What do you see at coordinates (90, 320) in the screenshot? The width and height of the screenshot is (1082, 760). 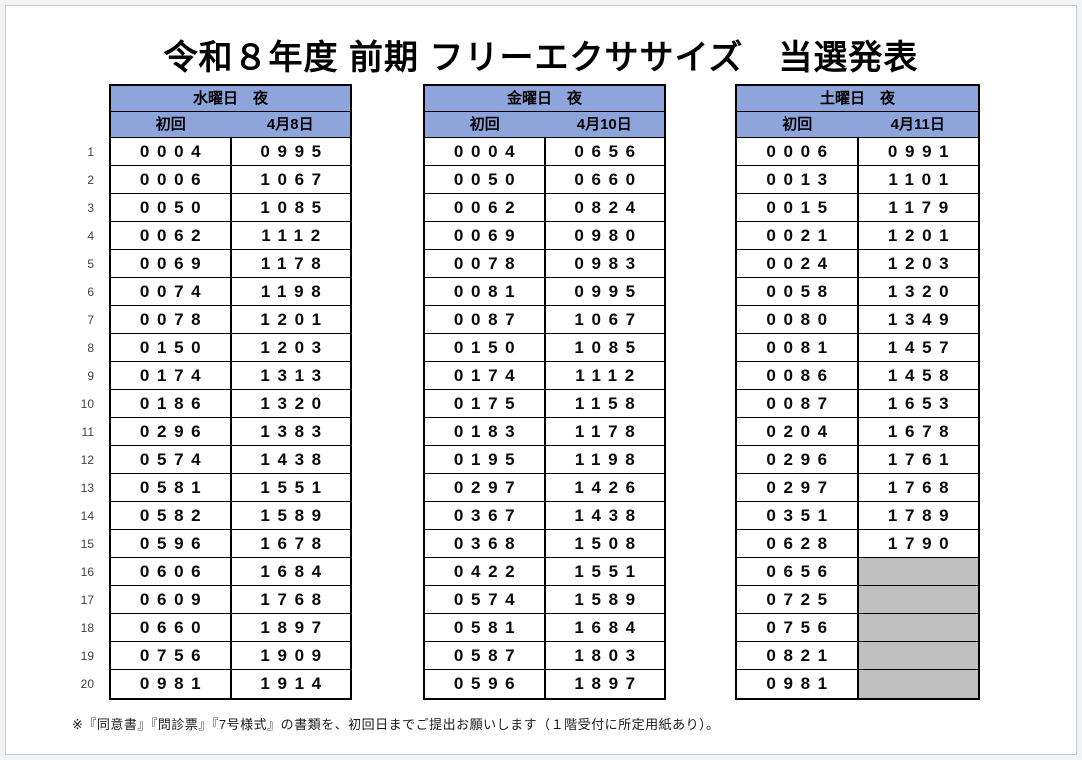 I see `row-number: 7` at bounding box center [90, 320].